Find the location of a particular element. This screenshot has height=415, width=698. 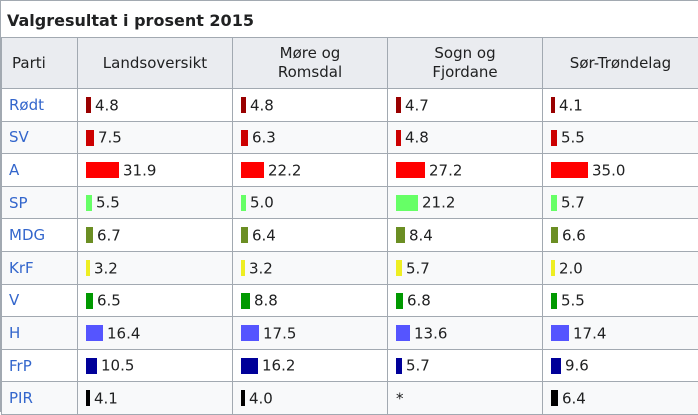

value-text: 8.8 is located at coordinates (266, 301).